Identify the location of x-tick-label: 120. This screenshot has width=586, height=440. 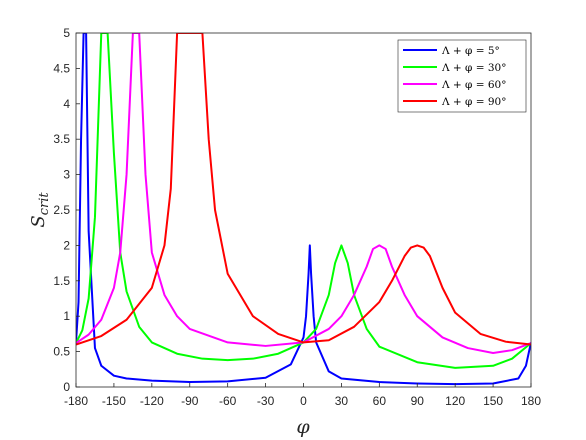
(455, 401).